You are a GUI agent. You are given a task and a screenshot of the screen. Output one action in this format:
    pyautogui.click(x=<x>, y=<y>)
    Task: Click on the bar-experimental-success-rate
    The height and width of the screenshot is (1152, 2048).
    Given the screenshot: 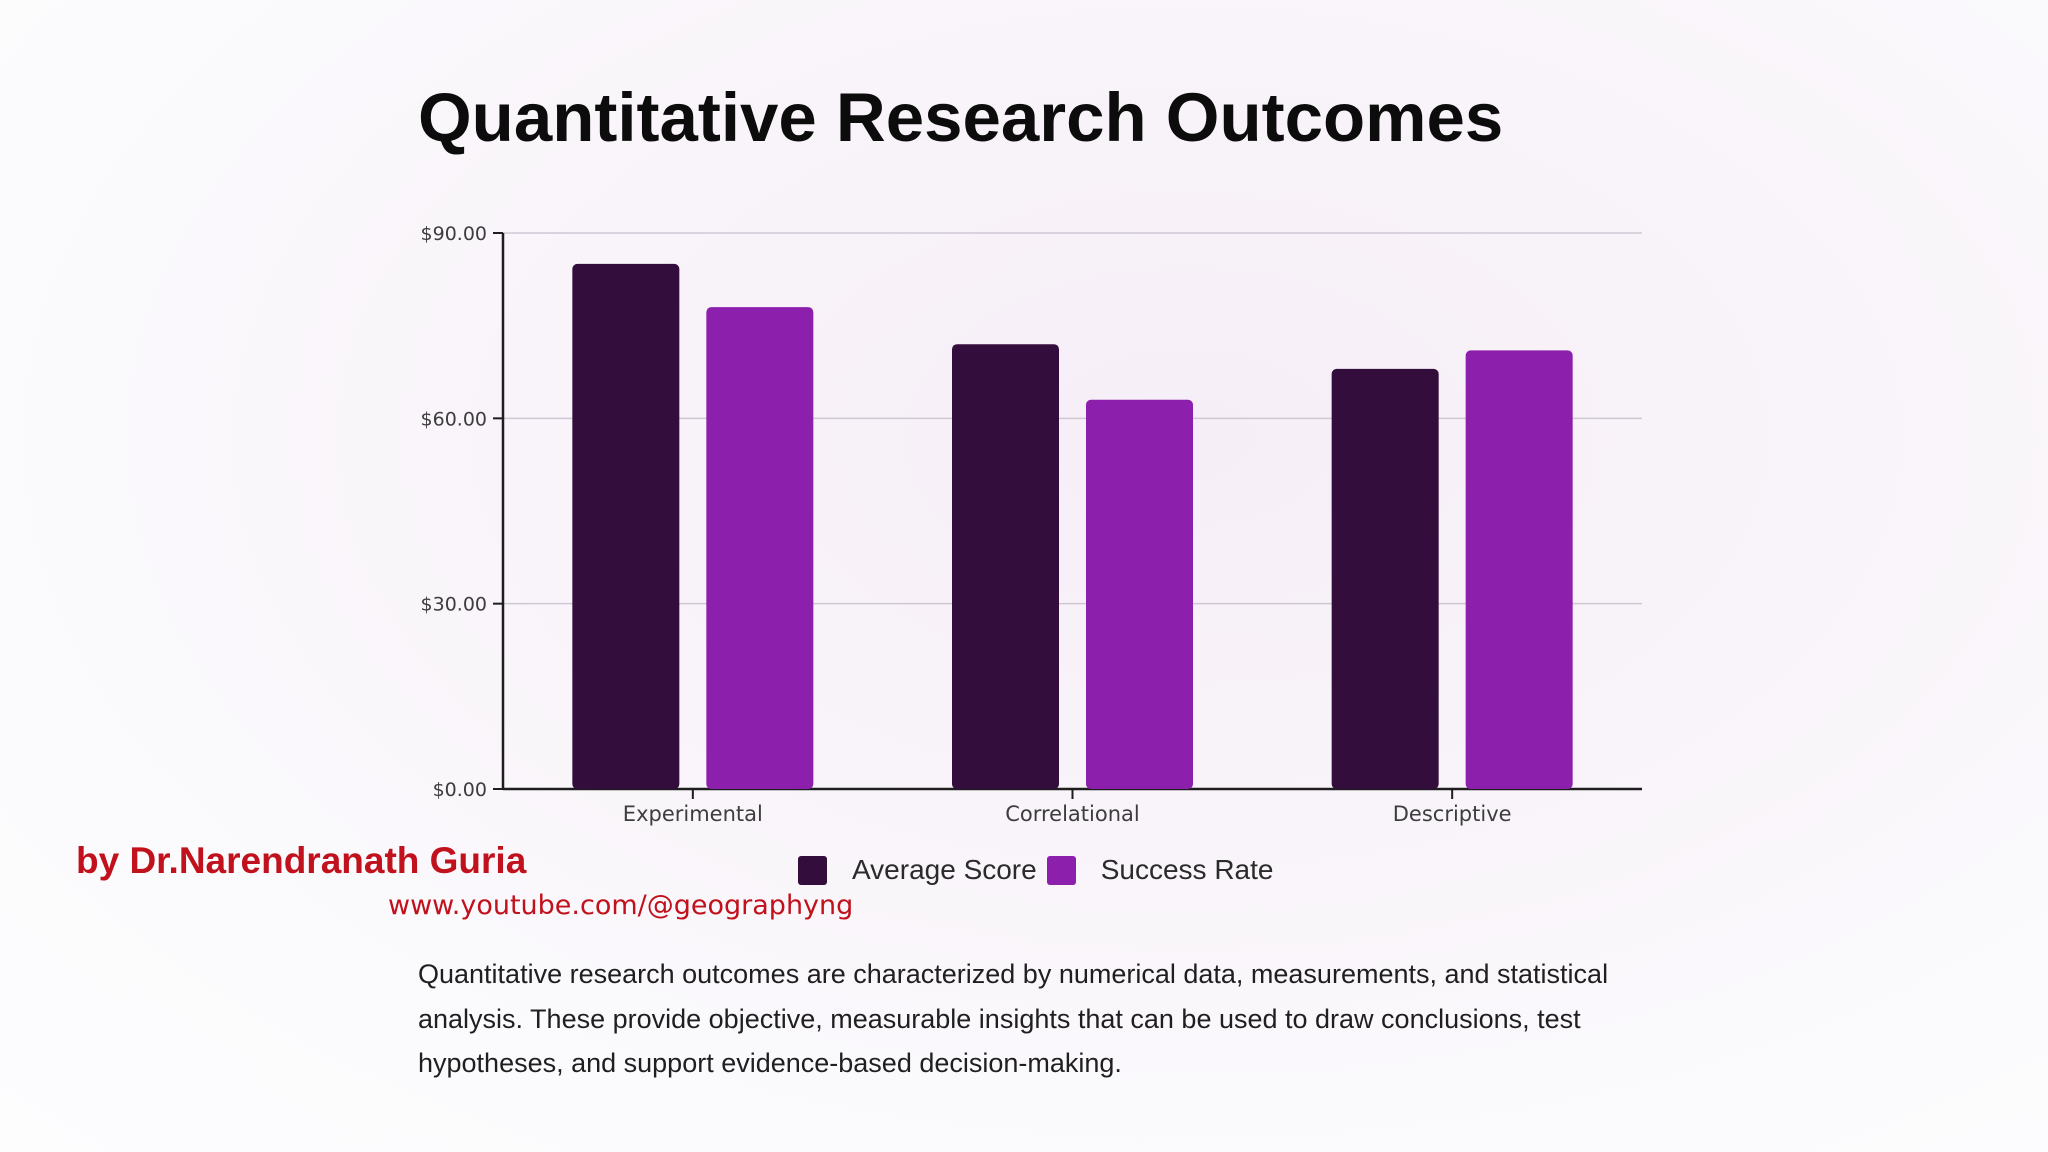 What is the action you would take?
    pyautogui.click(x=760, y=548)
    